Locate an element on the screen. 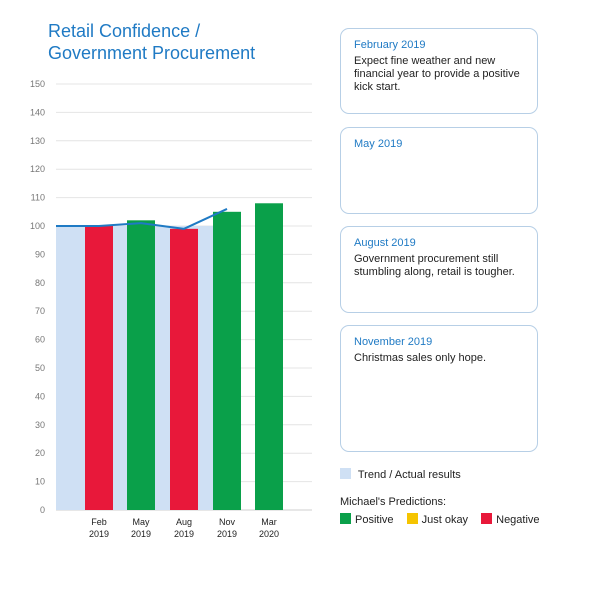 Image resolution: width=596 pixels, height=596 pixels. y-tick-label: 90 is located at coordinates (40, 254).